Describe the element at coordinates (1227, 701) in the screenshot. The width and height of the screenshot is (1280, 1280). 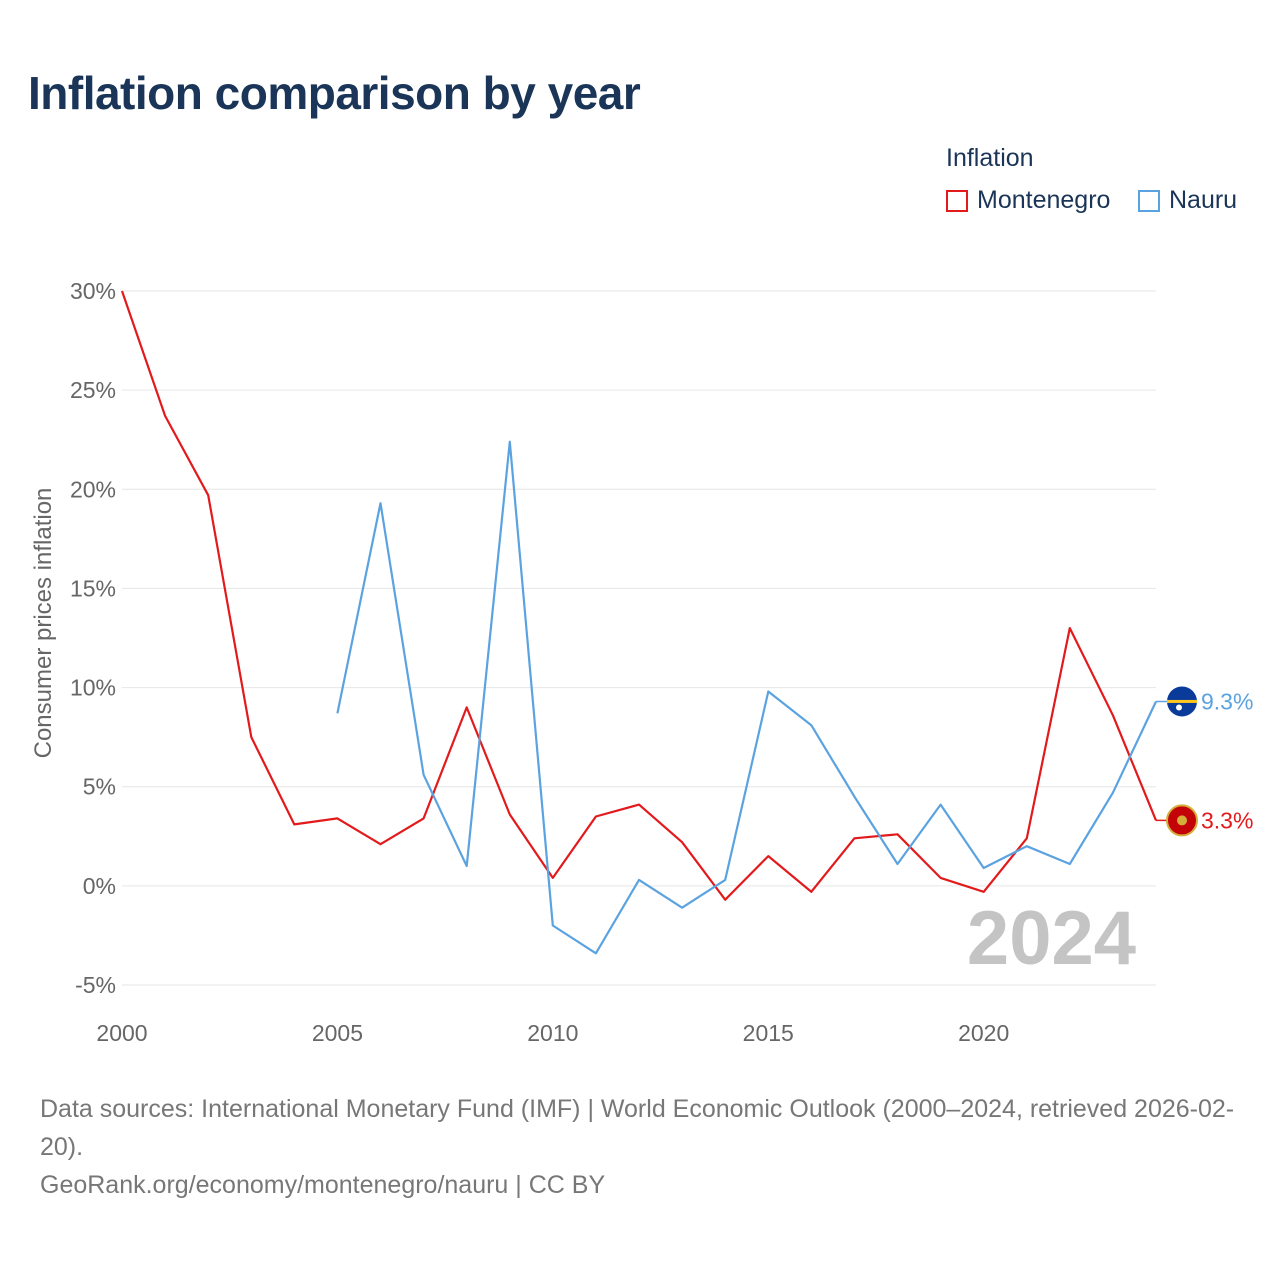
I see `end-value-label-nauru: 9.3%` at that location.